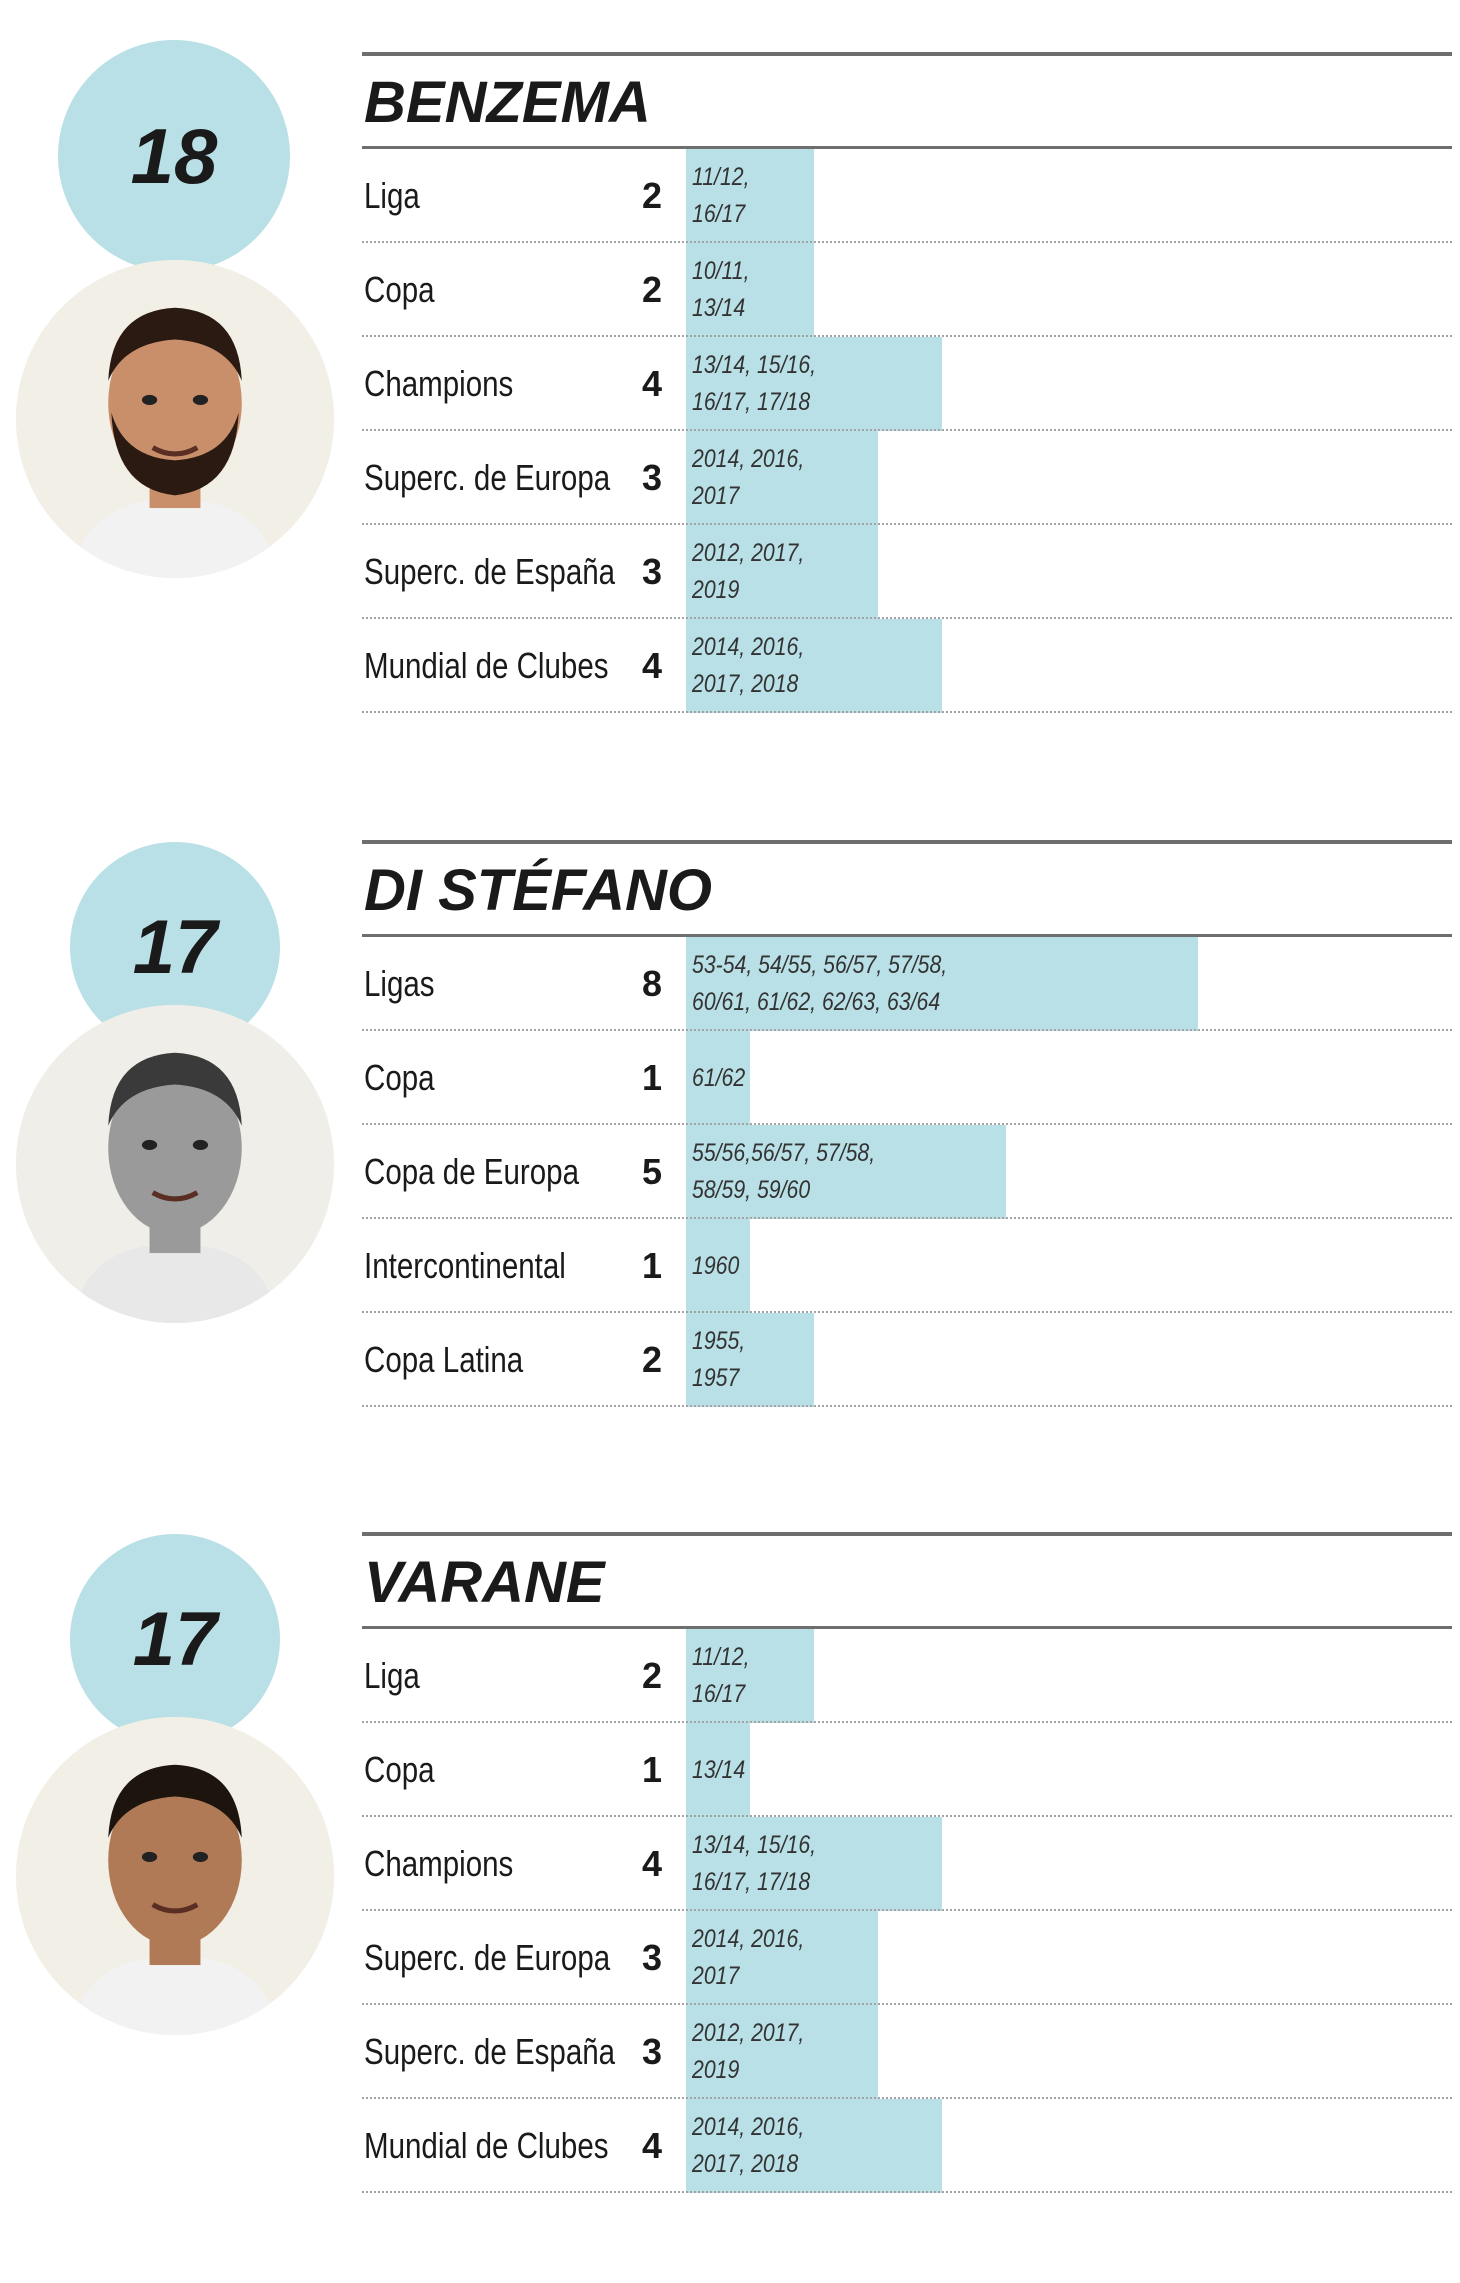  I want to click on title-row: Copa 1 13/14, so click(907, 1770).